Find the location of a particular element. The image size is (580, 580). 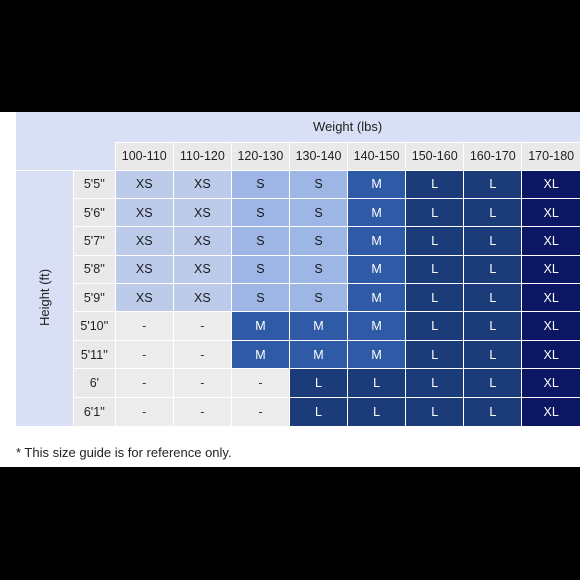

weight-header-cell: 160-170 is located at coordinates (492, 155).